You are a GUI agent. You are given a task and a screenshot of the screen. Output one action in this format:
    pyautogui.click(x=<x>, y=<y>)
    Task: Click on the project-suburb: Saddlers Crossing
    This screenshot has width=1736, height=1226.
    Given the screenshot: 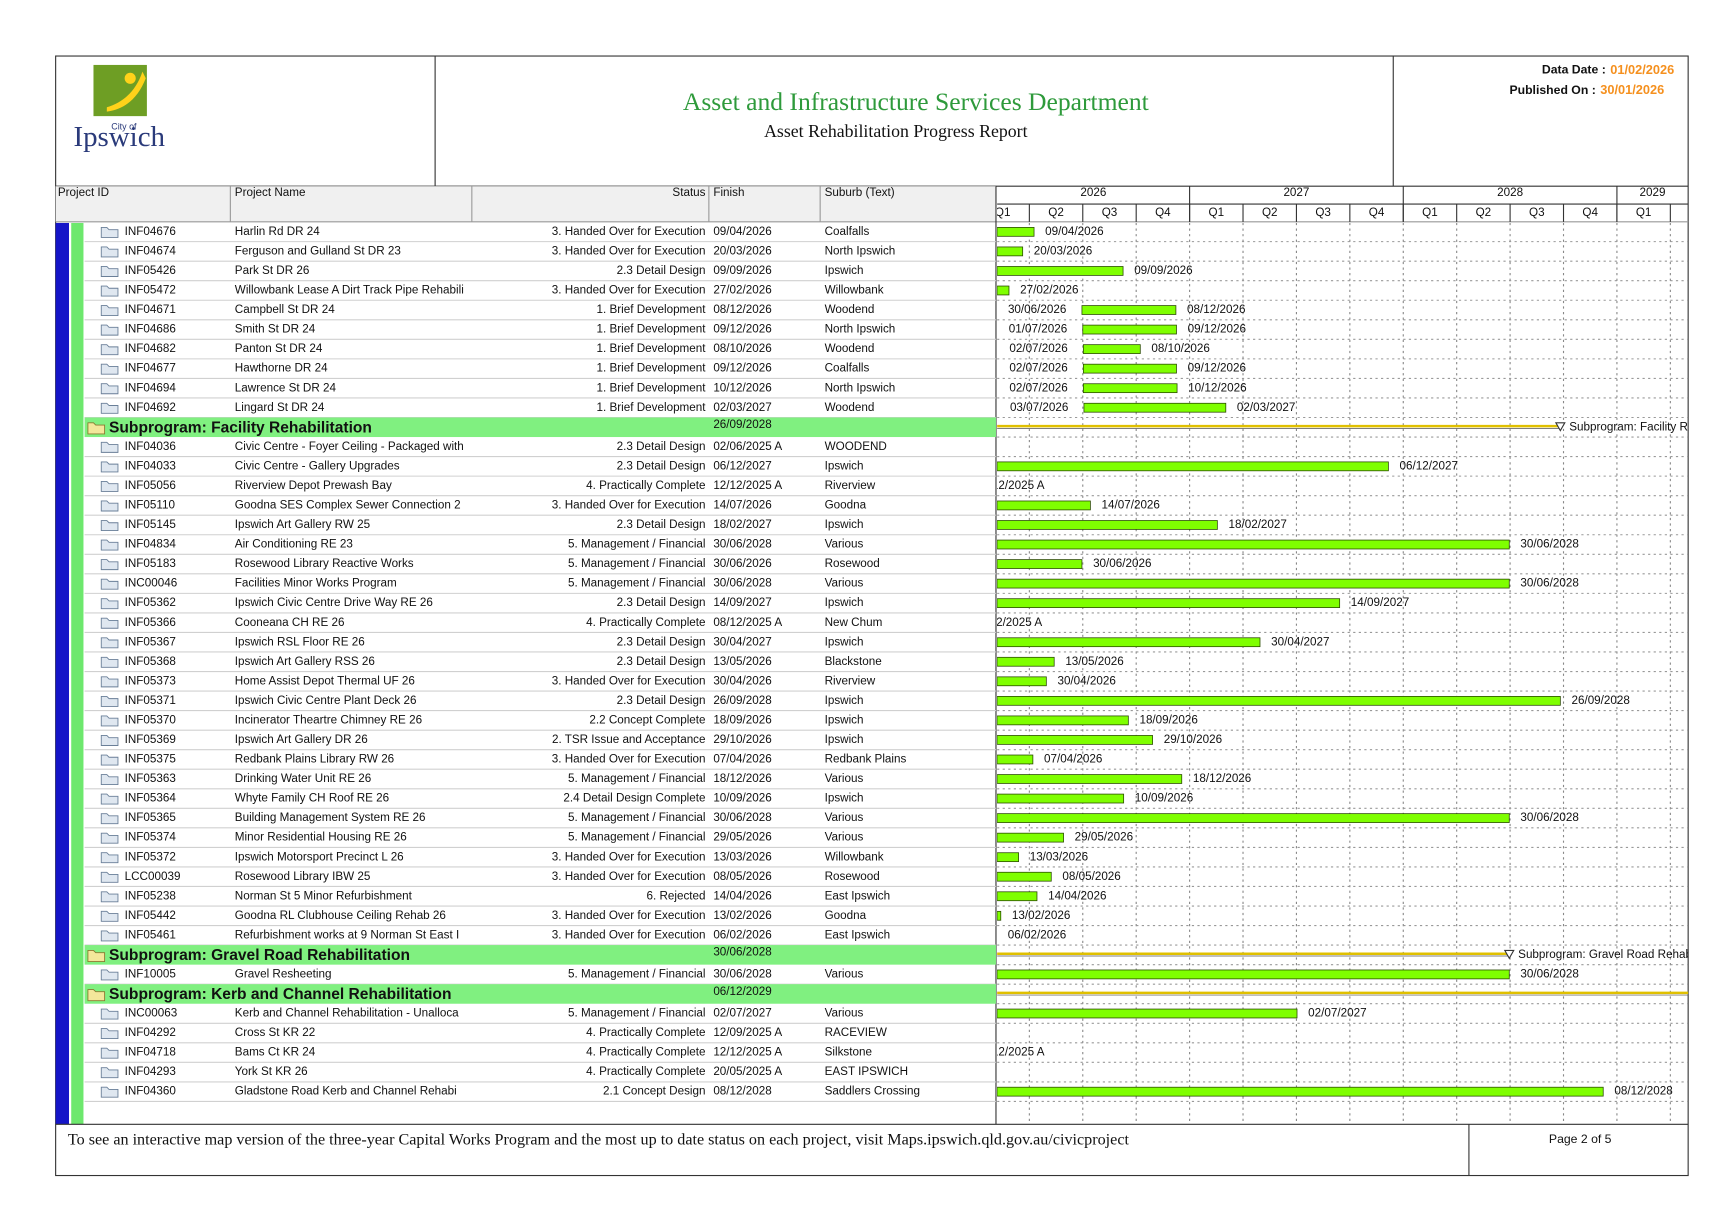 What is the action you would take?
    pyautogui.click(x=872, y=1091)
    